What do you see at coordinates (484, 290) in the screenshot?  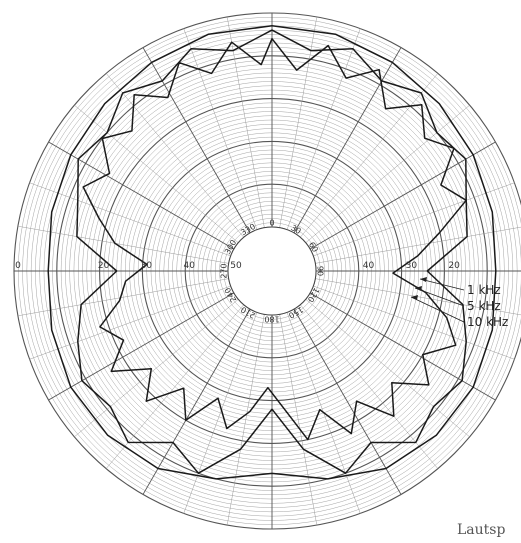 I see `legend-label: 1 kHz` at bounding box center [484, 290].